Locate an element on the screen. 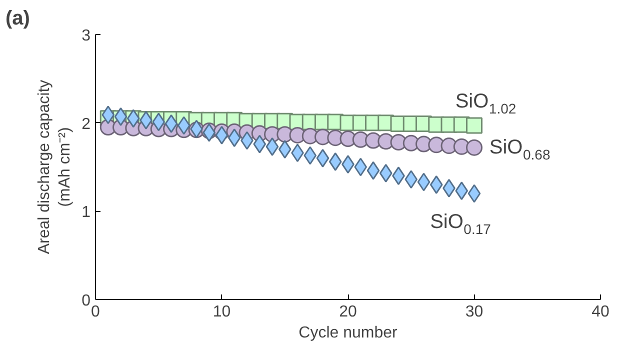 This screenshot has height=344, width=640. y-tick-label: 2 is located at coordinates (86, 124).